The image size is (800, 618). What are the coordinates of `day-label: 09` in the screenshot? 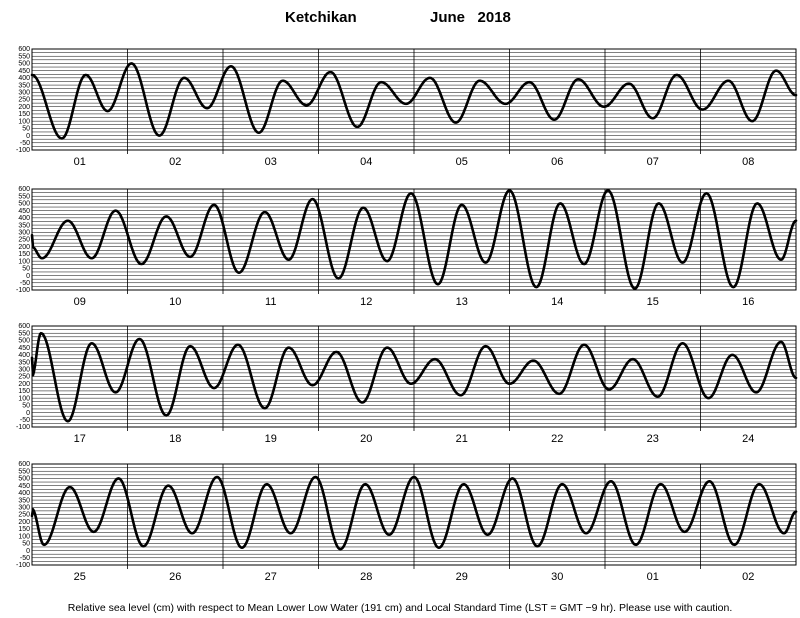 It's located at (80, 302).